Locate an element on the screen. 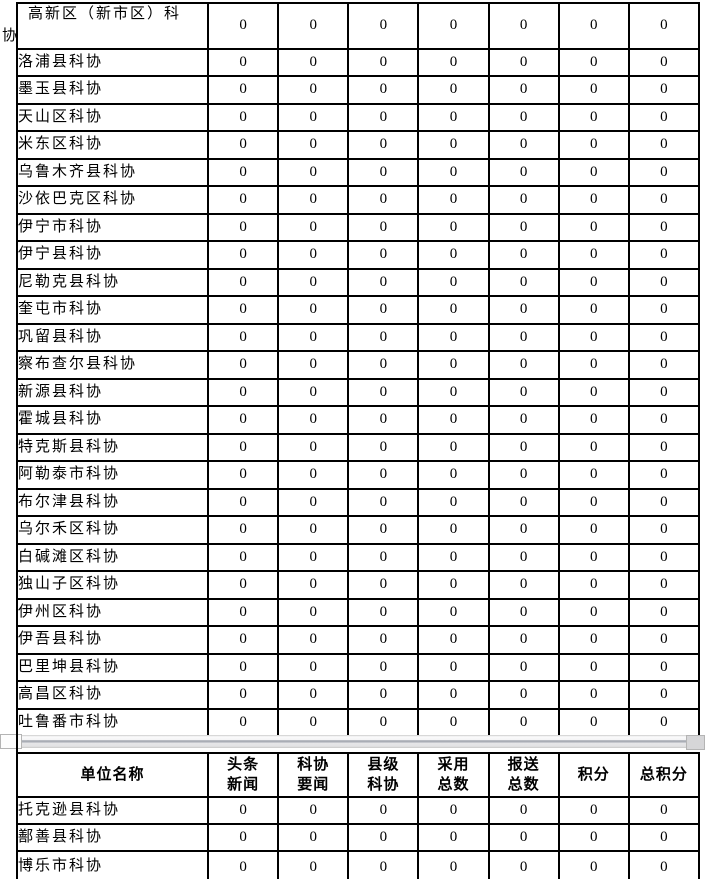  unit-name-cell: 鄯善县科协 is located at coordinates (112, 837).